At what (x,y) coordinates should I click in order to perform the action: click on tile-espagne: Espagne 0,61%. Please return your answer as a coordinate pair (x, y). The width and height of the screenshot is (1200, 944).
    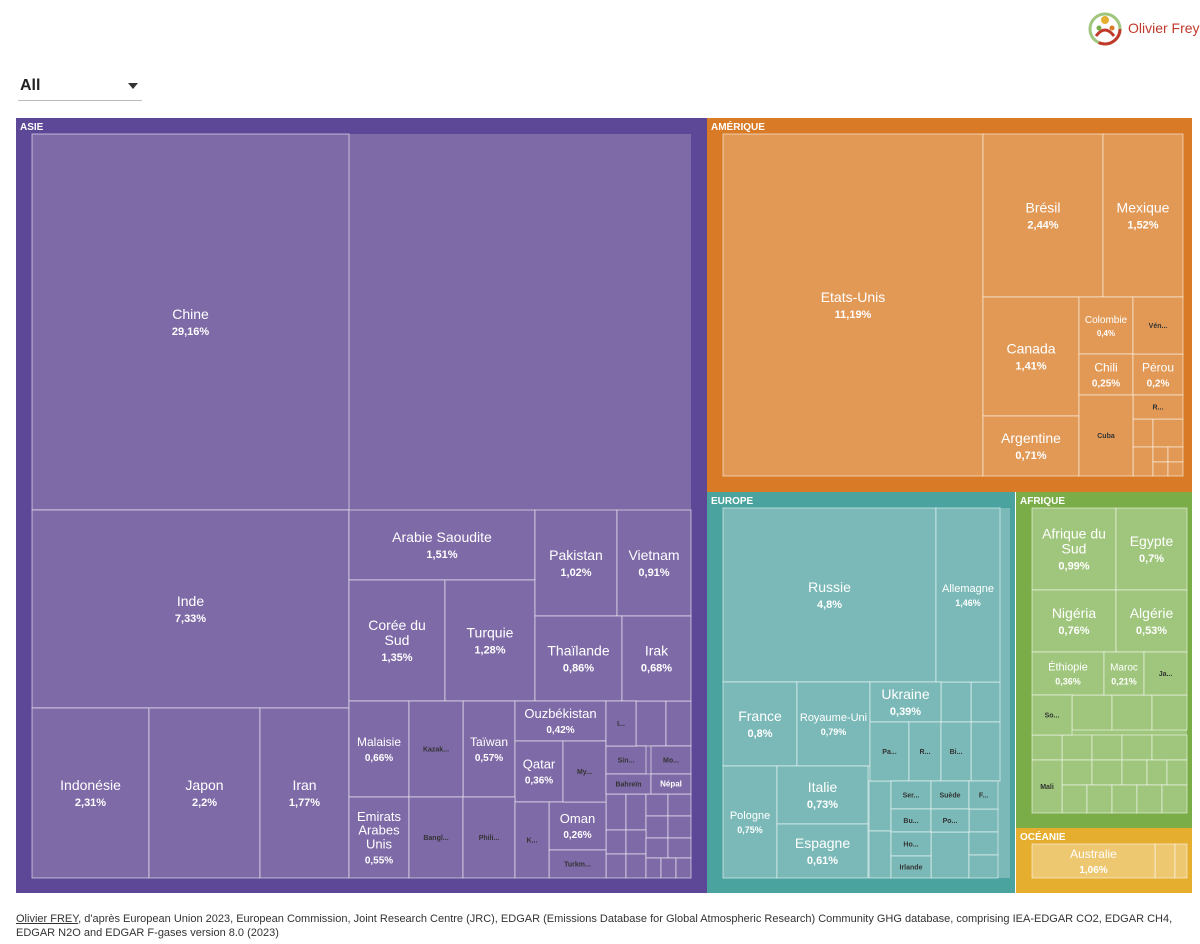
    Looking at the image, I should click on (822, 851).